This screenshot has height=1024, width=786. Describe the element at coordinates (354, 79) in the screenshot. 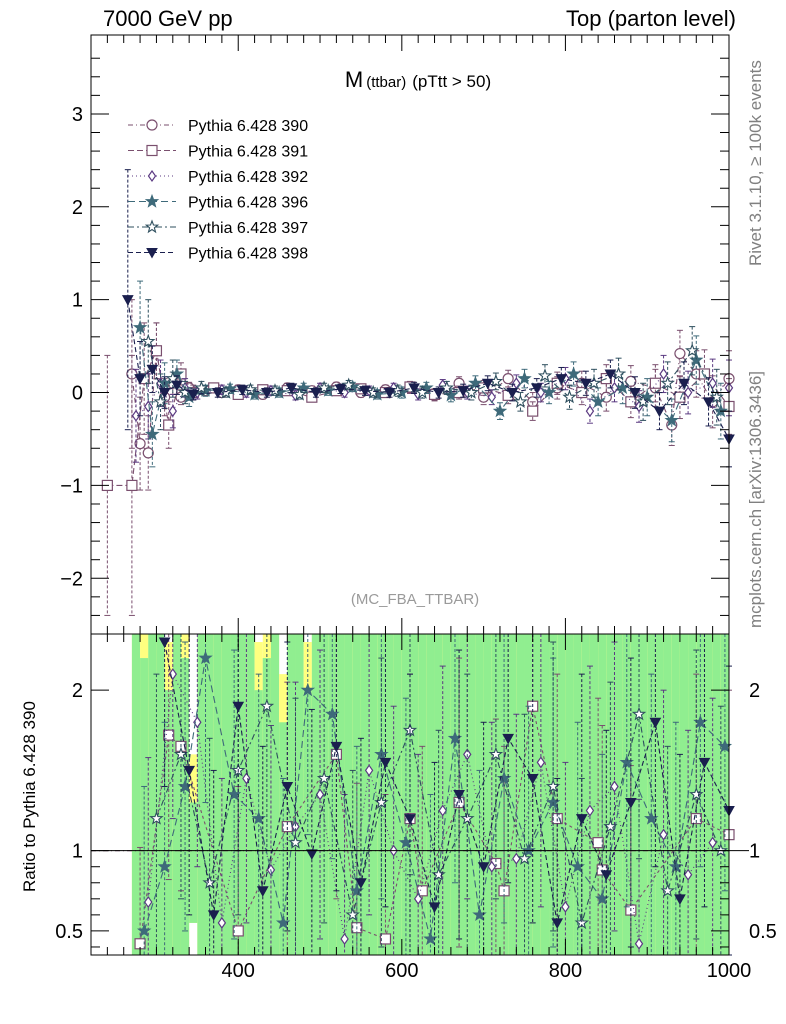

I see `title-main: M` at that location.